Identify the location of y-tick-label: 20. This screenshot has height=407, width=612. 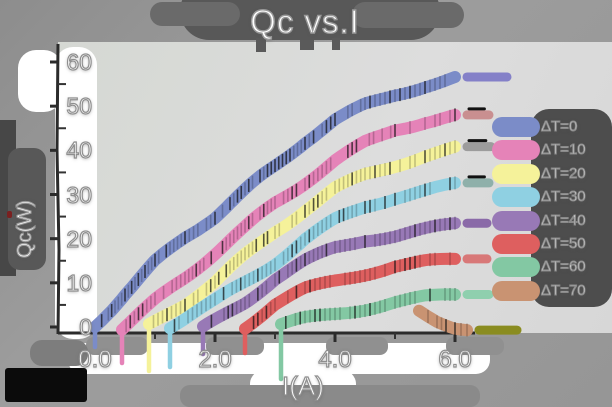
(79, 238).